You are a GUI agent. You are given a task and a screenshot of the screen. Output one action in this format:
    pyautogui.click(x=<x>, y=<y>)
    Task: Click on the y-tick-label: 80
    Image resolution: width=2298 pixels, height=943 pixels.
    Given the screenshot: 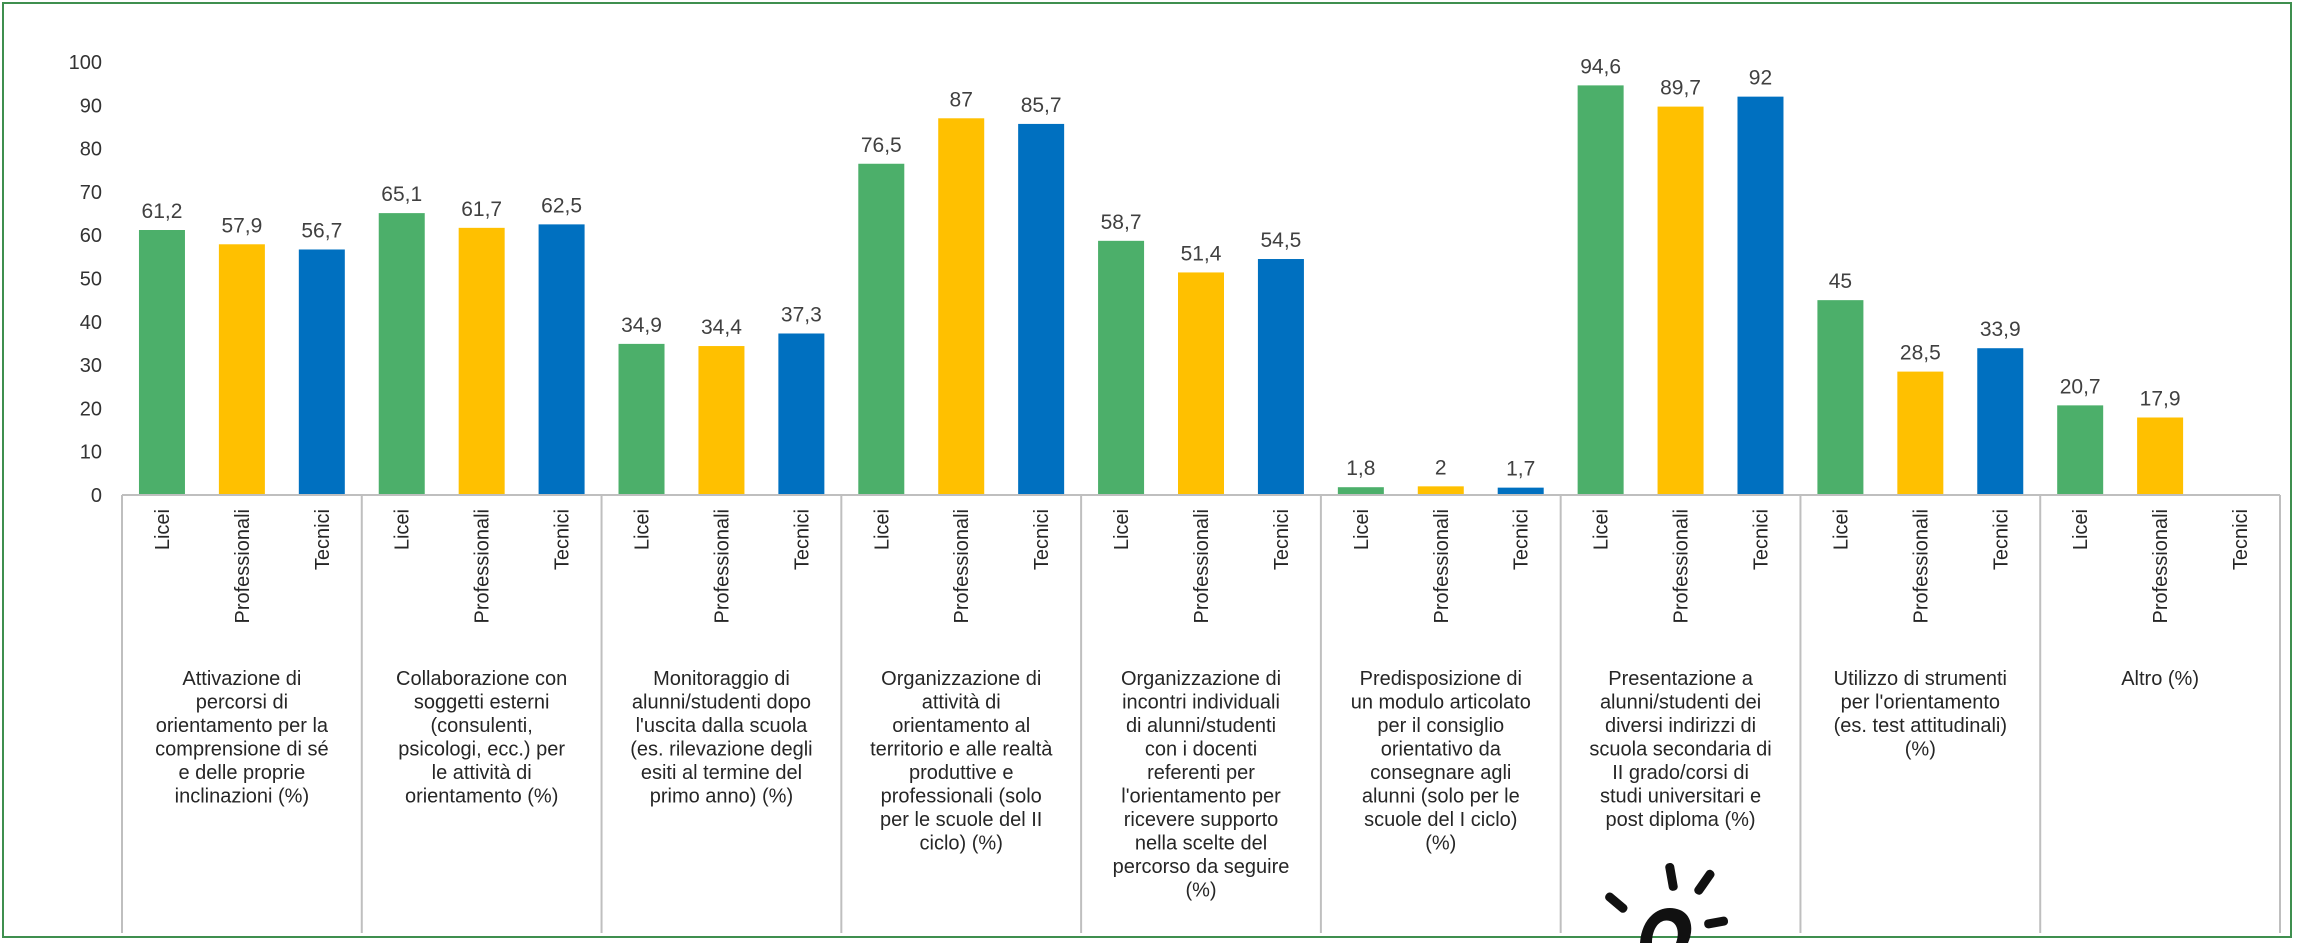 What is the action you would take?
    pyautogui.click(x=91, y=150)
    